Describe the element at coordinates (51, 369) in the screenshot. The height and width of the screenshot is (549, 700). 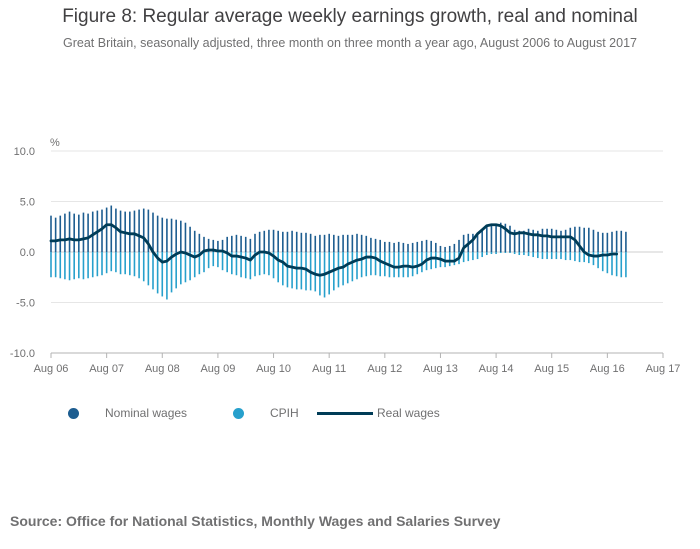
I see `x-tick-label: Aug 06` at that location.